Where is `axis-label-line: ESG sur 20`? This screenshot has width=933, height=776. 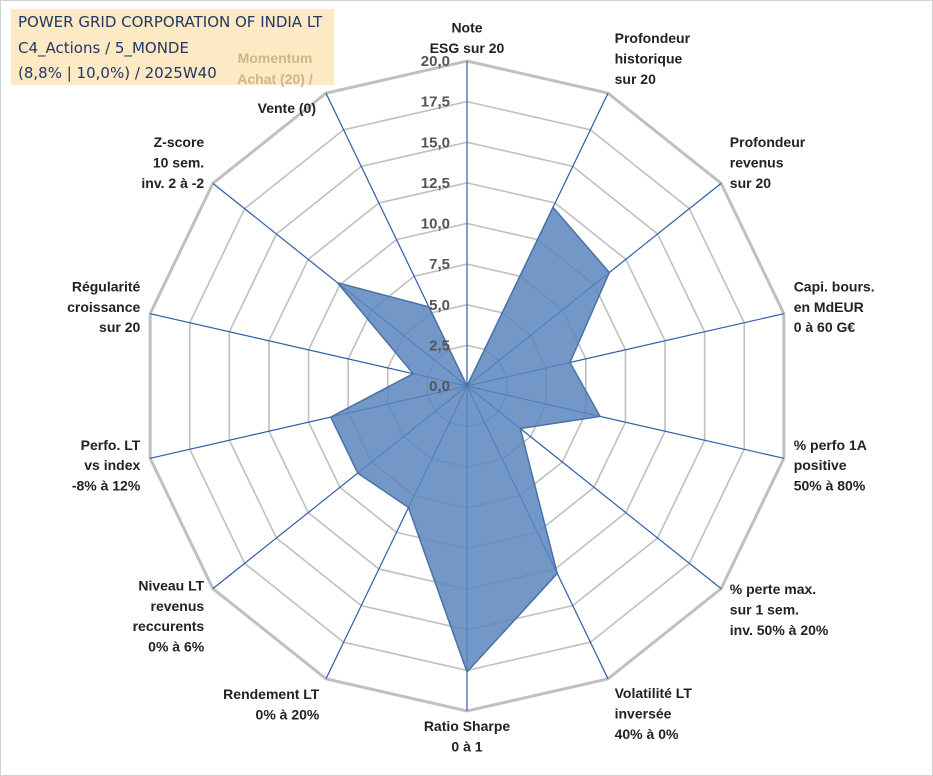
axis-label-line: ESG sur 20 is located at coordinates (467, 48).